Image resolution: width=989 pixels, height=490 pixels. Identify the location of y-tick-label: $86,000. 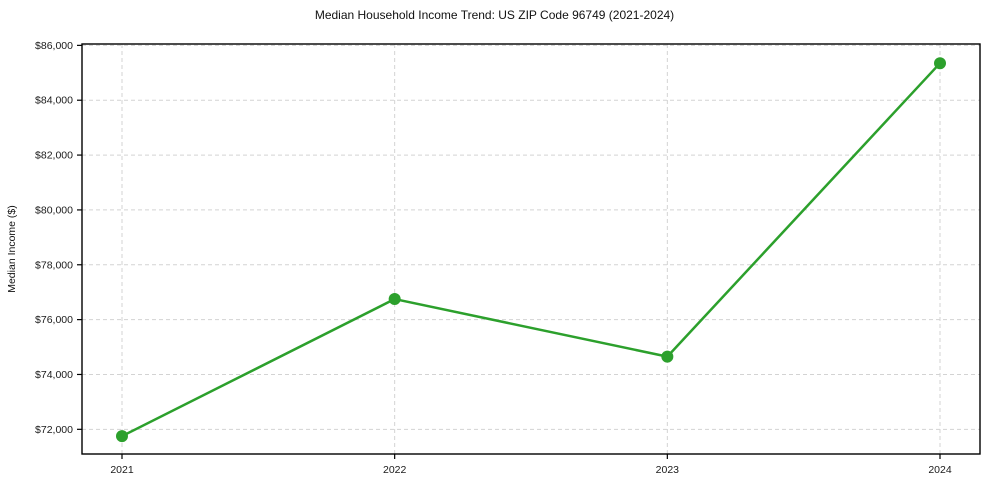
(54, 46).